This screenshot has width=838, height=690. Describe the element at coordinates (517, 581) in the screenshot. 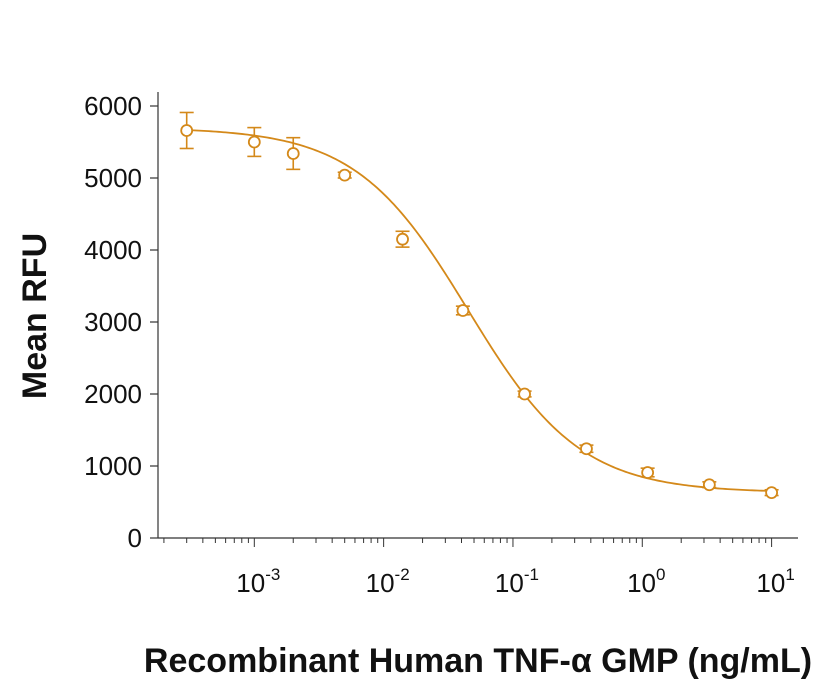

I see `x-tick-label: 10⁻¹` at that location.